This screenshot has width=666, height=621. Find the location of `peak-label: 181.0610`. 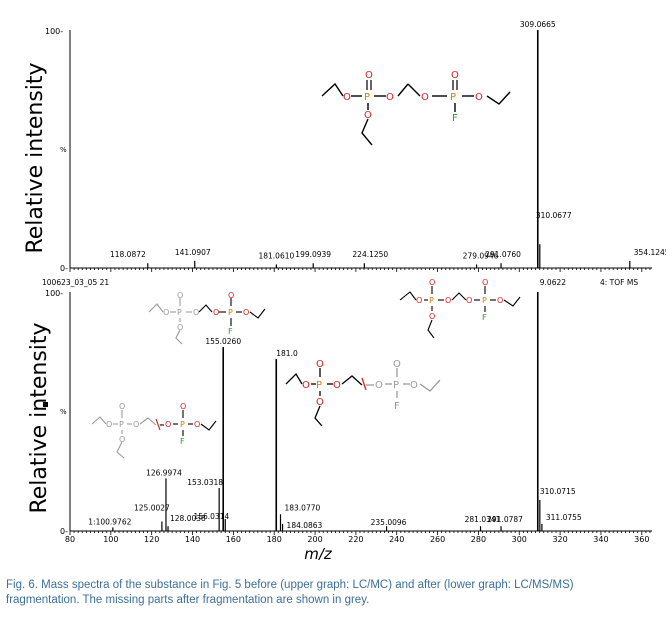

peak-label: 181.0610 is located at coordinates (276, 255).